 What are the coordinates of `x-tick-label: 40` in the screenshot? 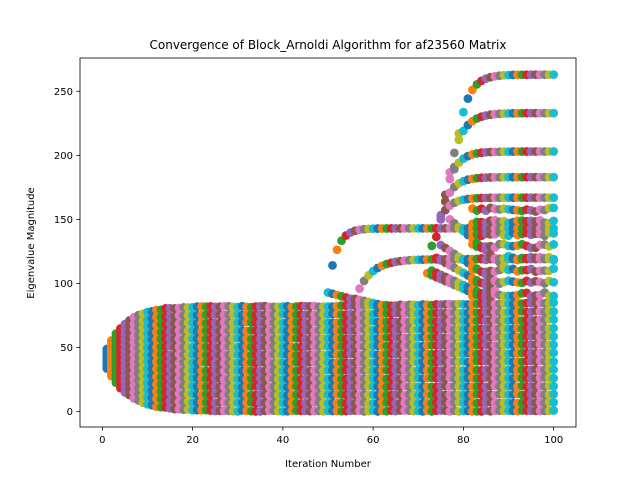 It's located at (283, 440).